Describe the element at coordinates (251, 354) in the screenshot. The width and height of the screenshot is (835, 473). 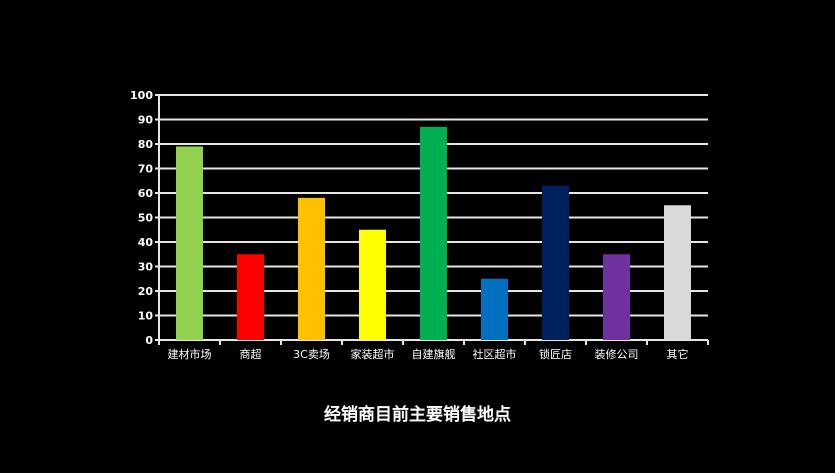
I see `x-tick-label: 商超` at that location.